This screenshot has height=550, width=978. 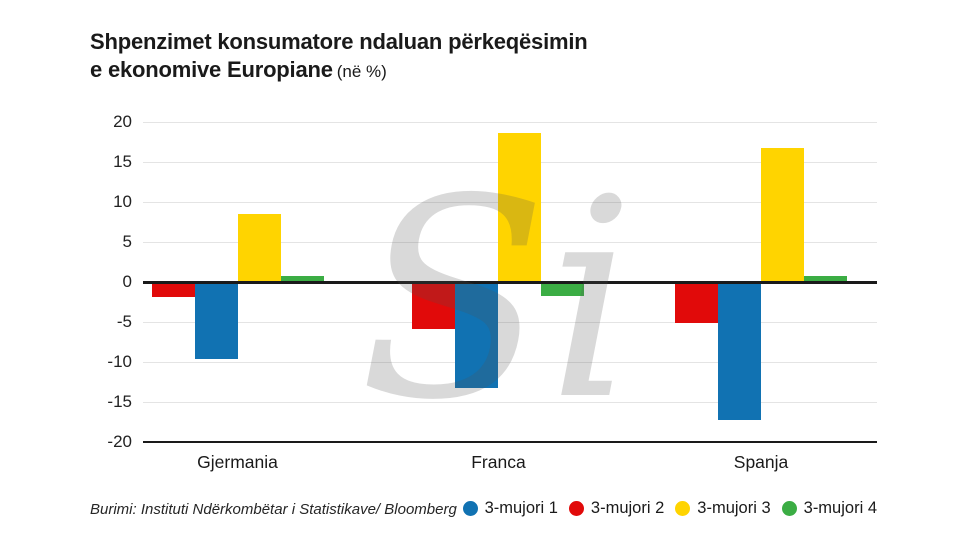 I want to click on legend-label: 3-mujori 3, so click(x=734, y=508).